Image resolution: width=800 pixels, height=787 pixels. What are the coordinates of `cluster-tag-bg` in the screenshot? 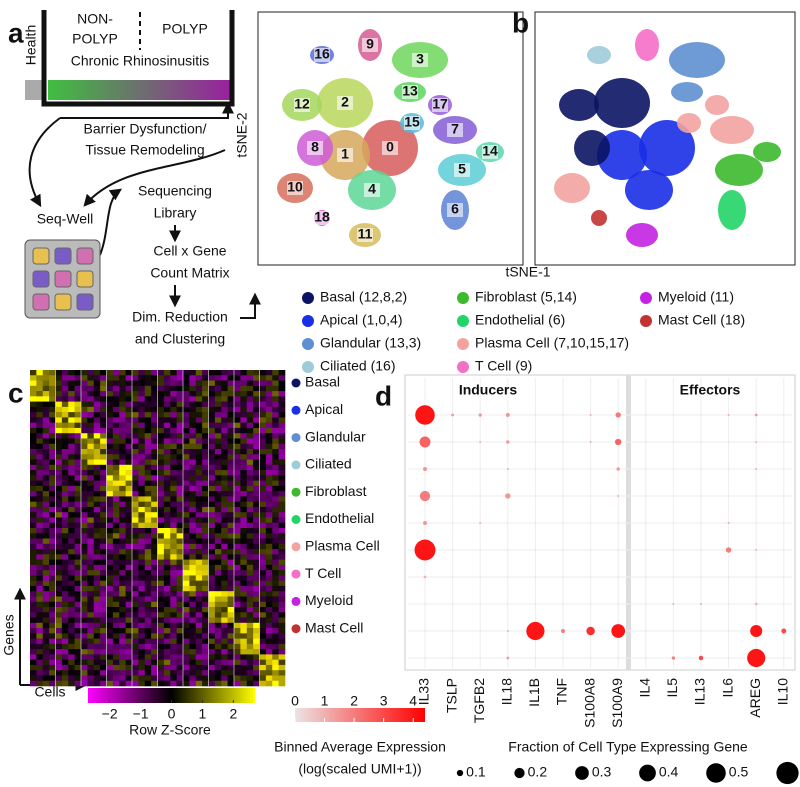 It's located at (315, 148).